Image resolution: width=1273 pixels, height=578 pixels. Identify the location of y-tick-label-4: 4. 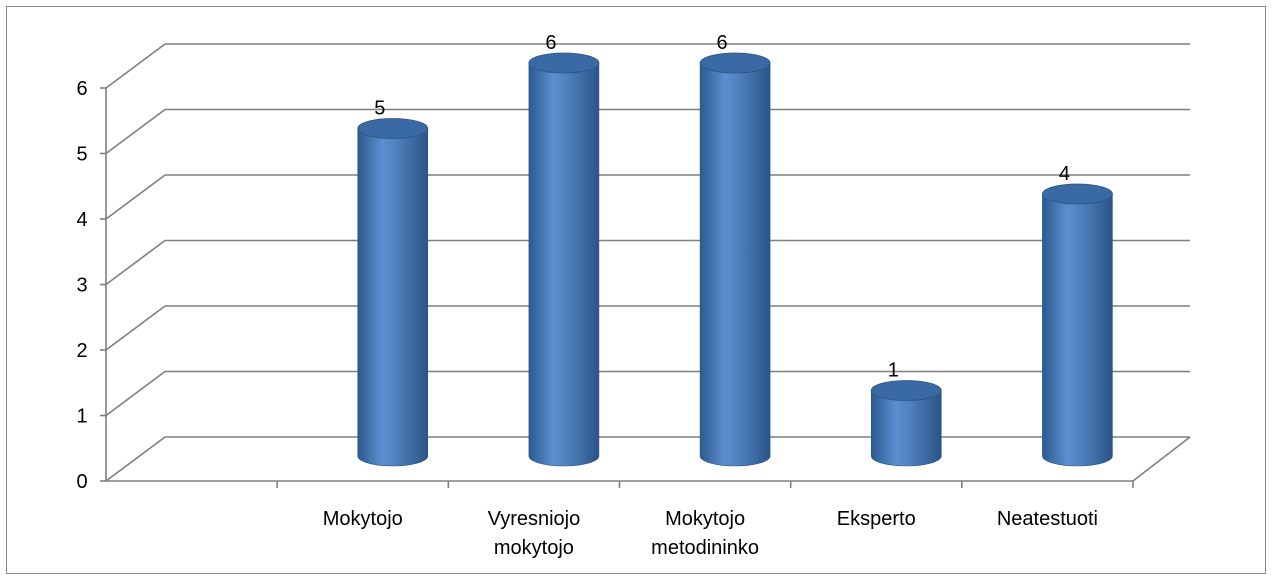
(81, 220).